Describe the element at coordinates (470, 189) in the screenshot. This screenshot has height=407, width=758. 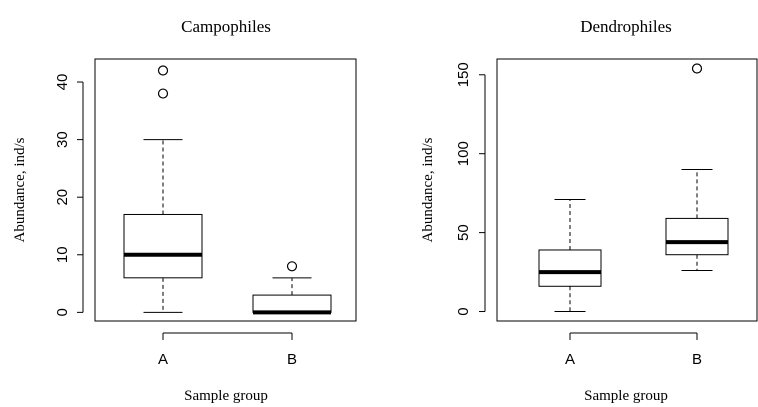
I see `y-axis: 0 50 100 150` at that location.